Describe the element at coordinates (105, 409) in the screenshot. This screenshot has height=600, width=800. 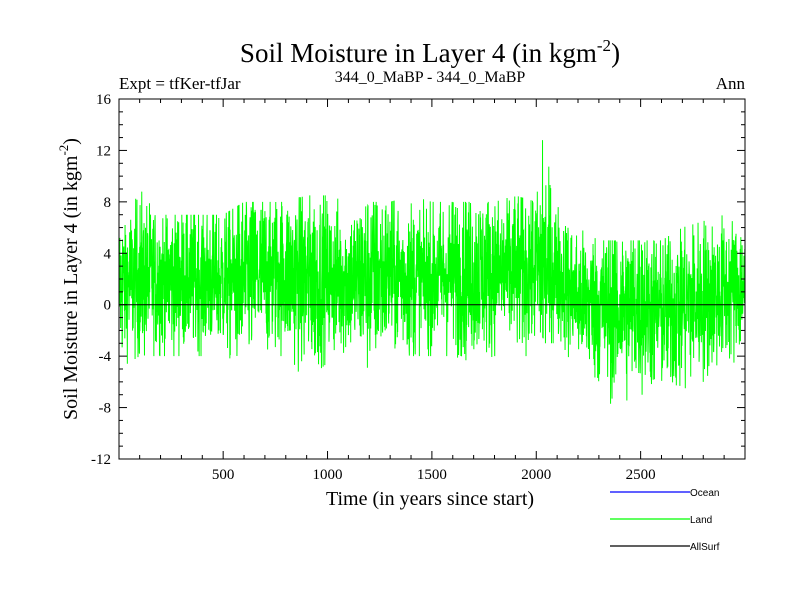
I see `y-tick-label: -8` at that location.